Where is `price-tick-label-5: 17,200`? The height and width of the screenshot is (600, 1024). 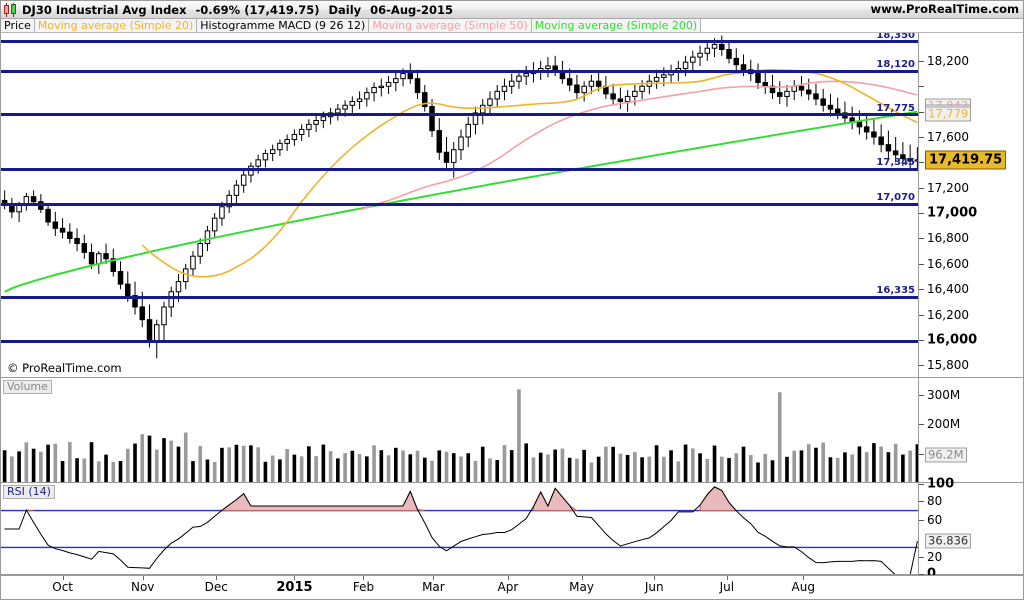
price-tick-label-5: 17,200 is located at coordinates (948, 187).